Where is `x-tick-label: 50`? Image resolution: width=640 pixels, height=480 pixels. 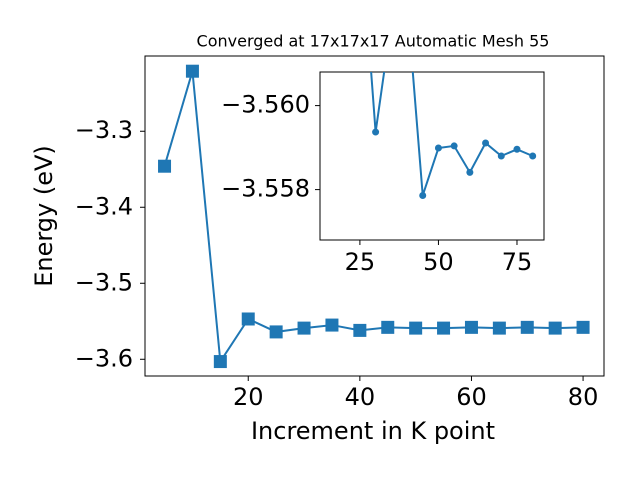
x-tick-label: 50 is located at coordinates (438, 262).